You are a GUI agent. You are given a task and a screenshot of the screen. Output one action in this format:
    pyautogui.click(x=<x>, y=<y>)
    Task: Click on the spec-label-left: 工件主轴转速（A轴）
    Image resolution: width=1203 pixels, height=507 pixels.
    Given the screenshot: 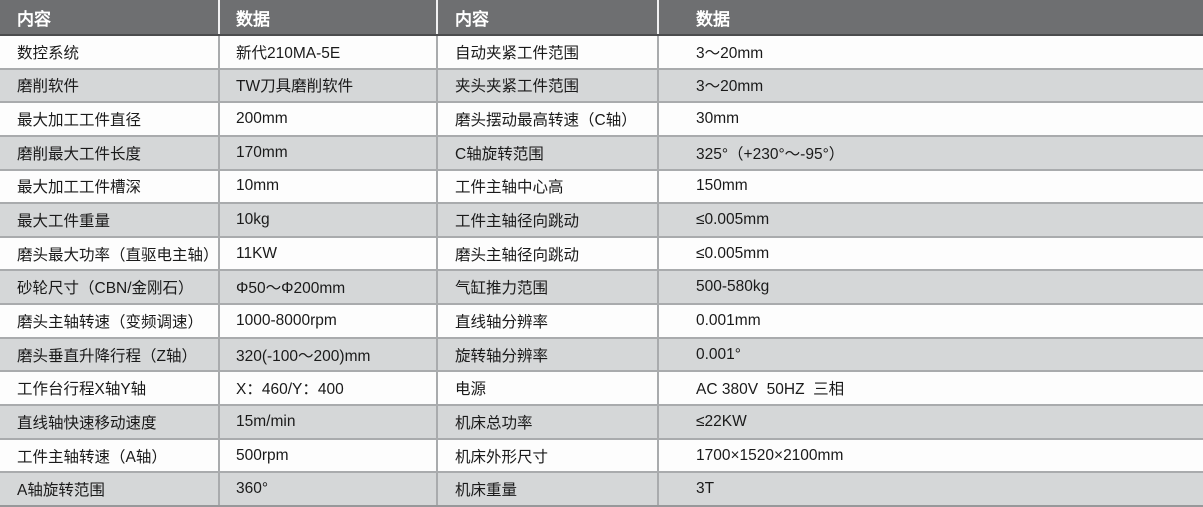 What is the action you would take?
    pyautogui.click(x=109, y=455)
    